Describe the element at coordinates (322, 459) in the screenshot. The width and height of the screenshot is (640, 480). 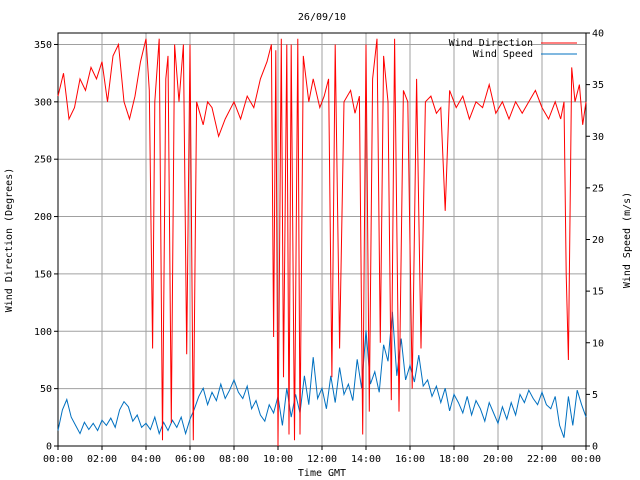
I see `x-tick-label: 12:00` at that location.